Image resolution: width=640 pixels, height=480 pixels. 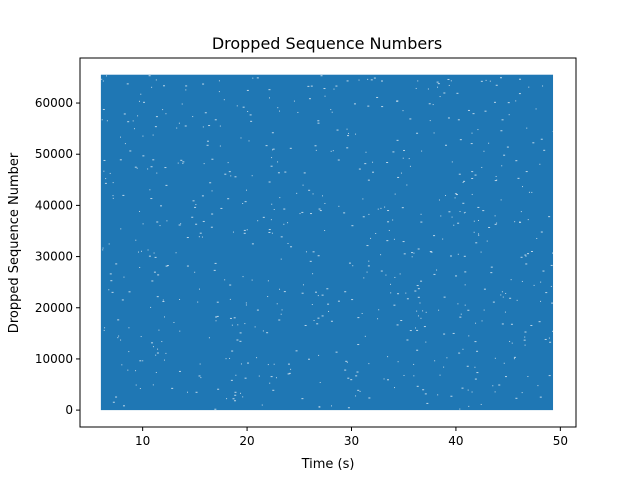 I want to click on x-tick-label: 30, so click(x=351, y=441).